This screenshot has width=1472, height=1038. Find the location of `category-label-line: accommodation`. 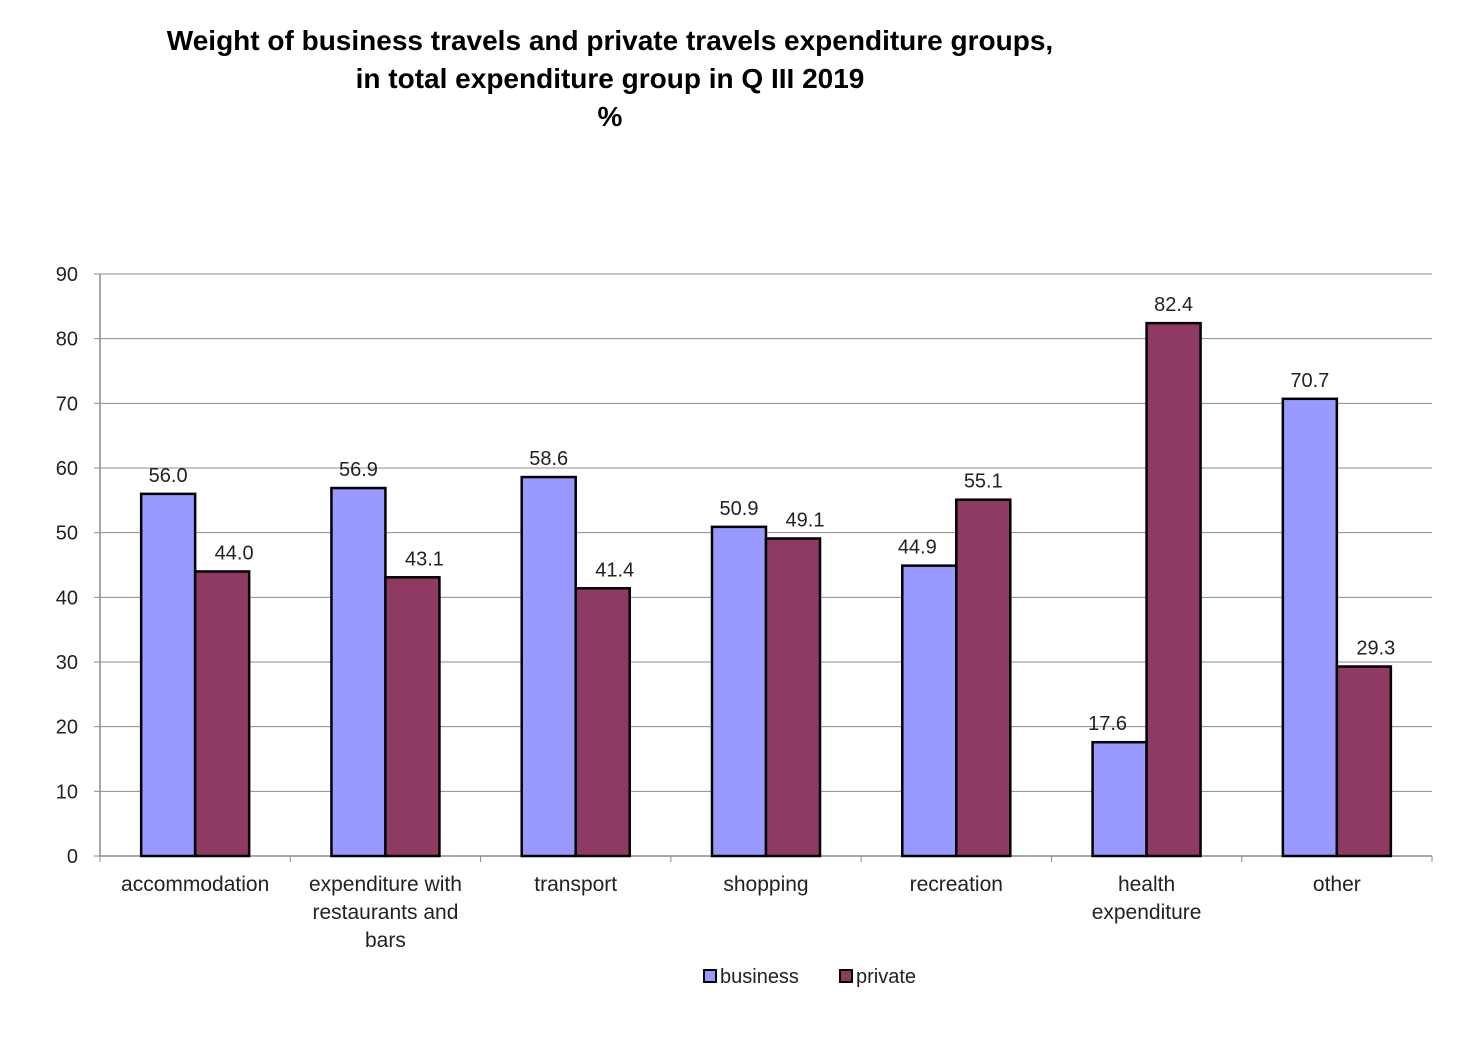

category-label-line: accommodation is located at coordinates (195, 884).